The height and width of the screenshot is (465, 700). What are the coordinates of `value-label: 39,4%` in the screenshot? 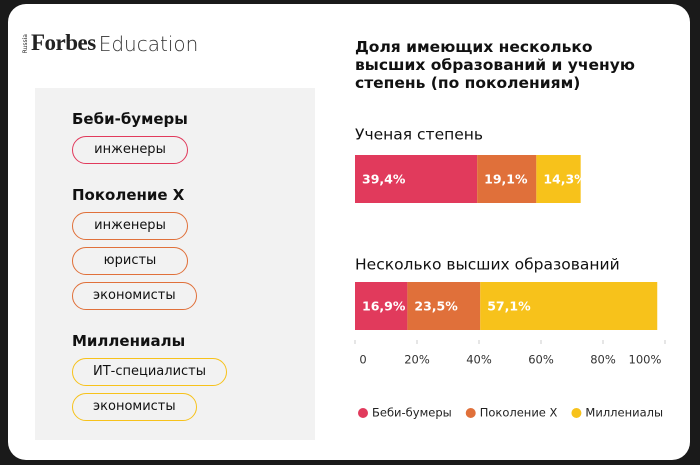 It's located at (384, 179).